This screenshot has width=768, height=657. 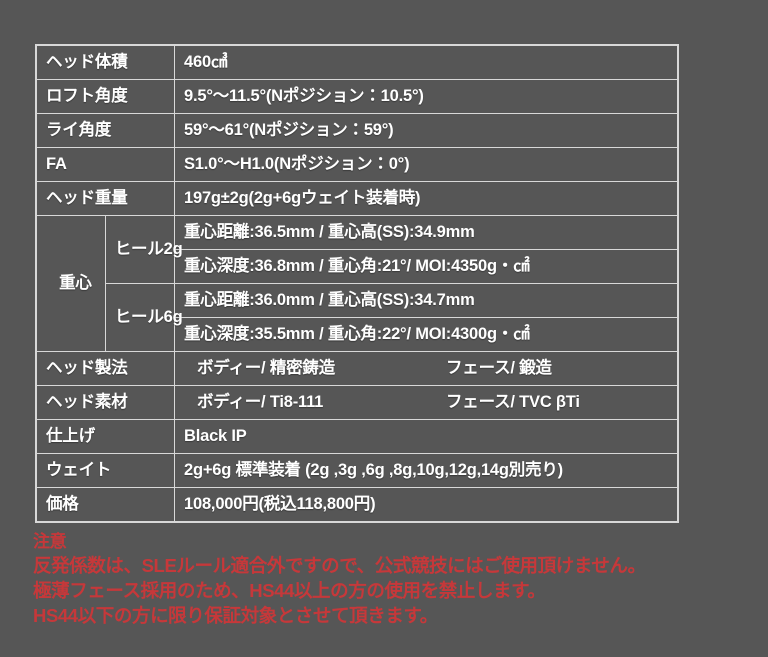 What do you see at coordinates (430, 368) in the screenshot?
I see `dual-value-wrapper: ボディー/ 精密鋳造 フェース/ 鍛造` at bounding box center [430, 368].